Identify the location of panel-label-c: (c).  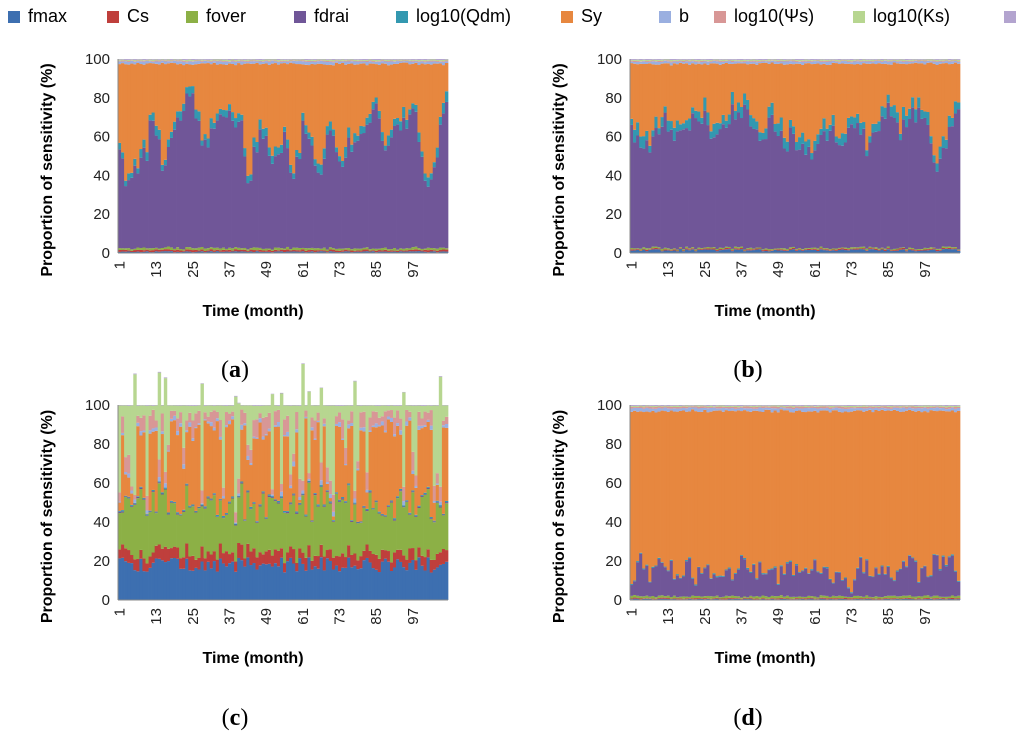
(235, 718).